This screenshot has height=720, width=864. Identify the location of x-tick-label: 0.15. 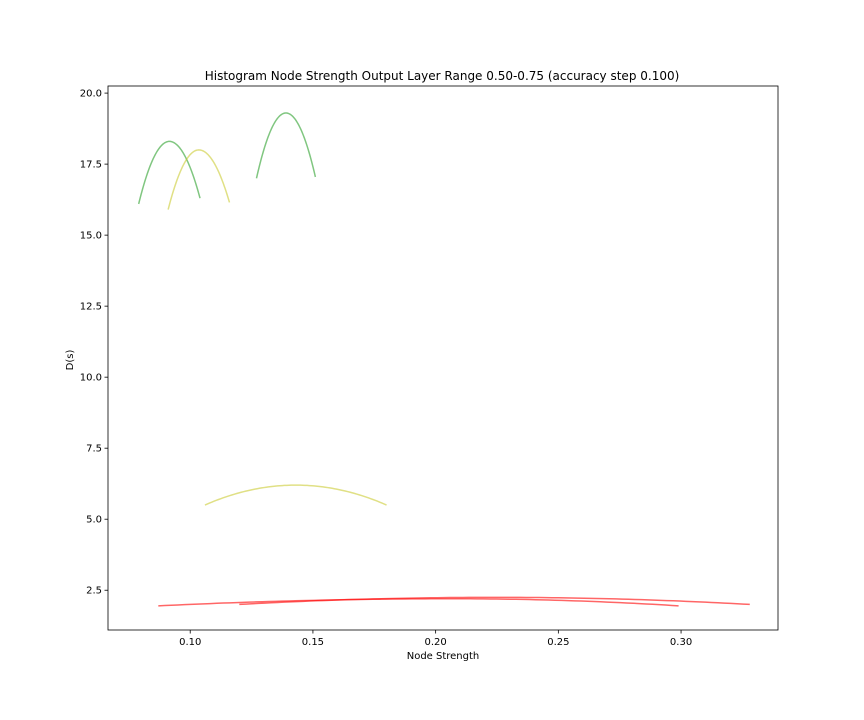
(313, 642).